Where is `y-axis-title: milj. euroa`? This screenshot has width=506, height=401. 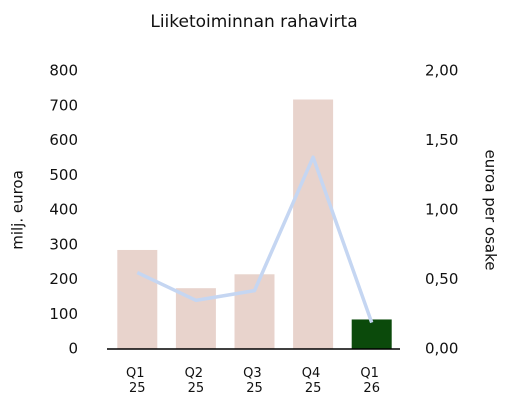 y-axis-title: milj. euroa is located at coordinates (18, 210).